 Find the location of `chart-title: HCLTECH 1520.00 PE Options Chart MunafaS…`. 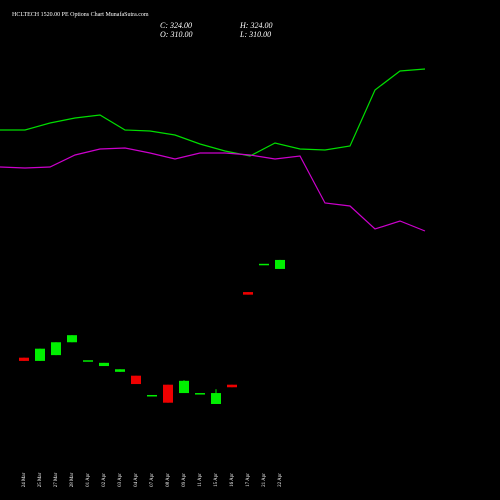

chart-title: HCLTECH 1520.00 PE Options Chart MunafaS… is located at coordinates (80, 14).